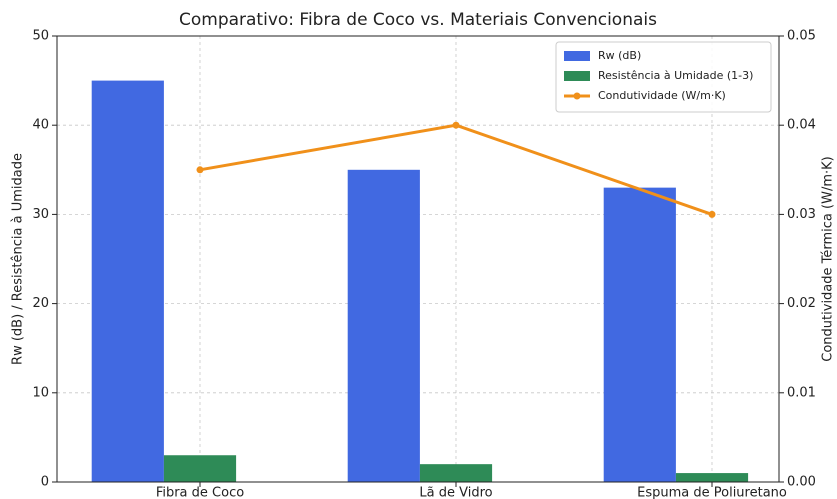  What do you see at coordinates (801, 36) in the screenshot?
I see `y2-tick-label: 0.05` at bounding box center [801, 36].